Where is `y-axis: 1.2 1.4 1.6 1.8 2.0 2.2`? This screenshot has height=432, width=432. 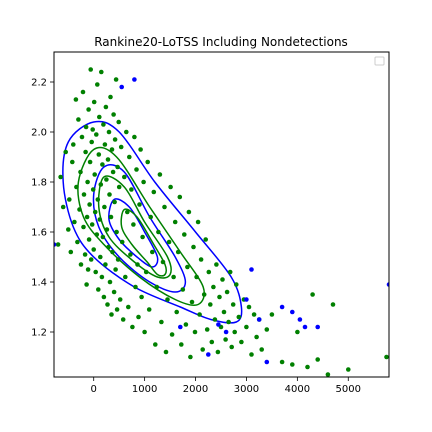 y-axis: 1.2 1.4 1.6 1.8 2.0 2.2 is located at coordinates (42, 208).